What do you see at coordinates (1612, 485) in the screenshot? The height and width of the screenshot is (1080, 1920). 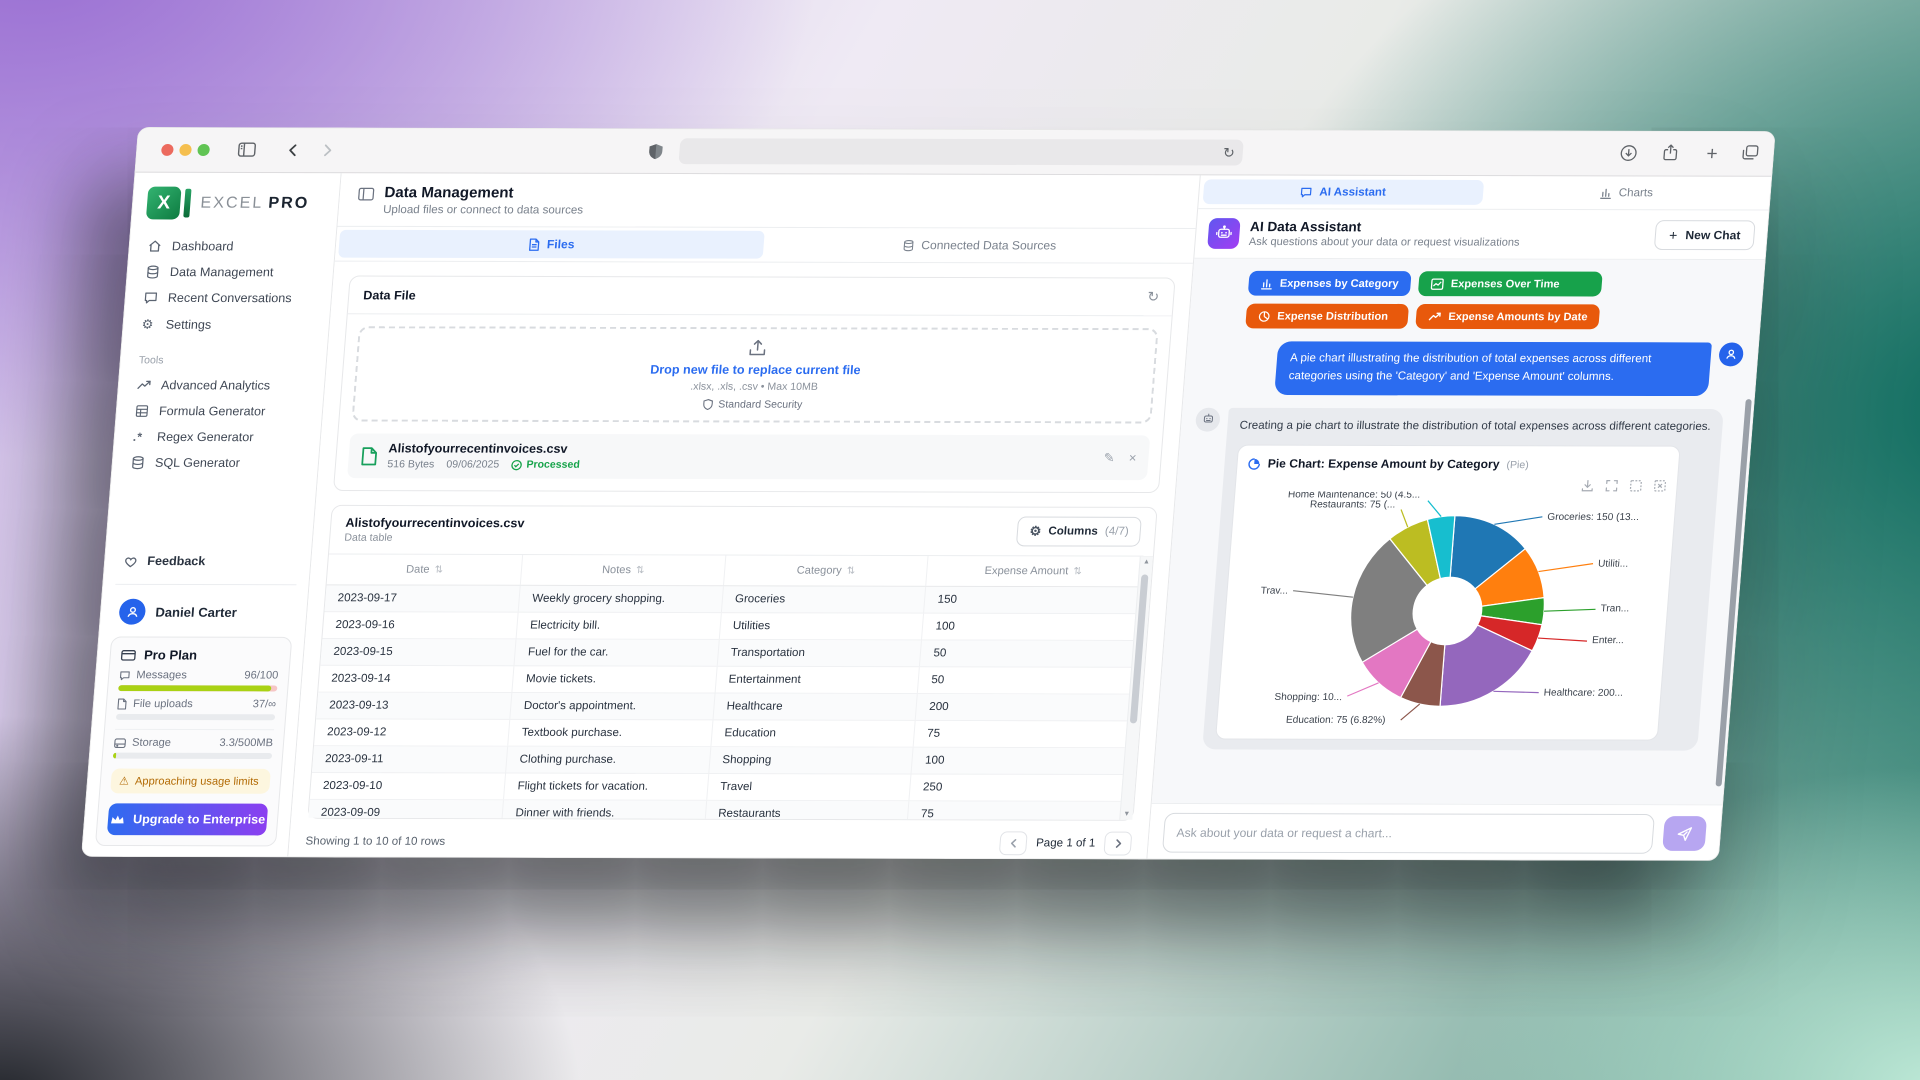 I see `fullscreen-icon` at bounding box center [1612, 485].